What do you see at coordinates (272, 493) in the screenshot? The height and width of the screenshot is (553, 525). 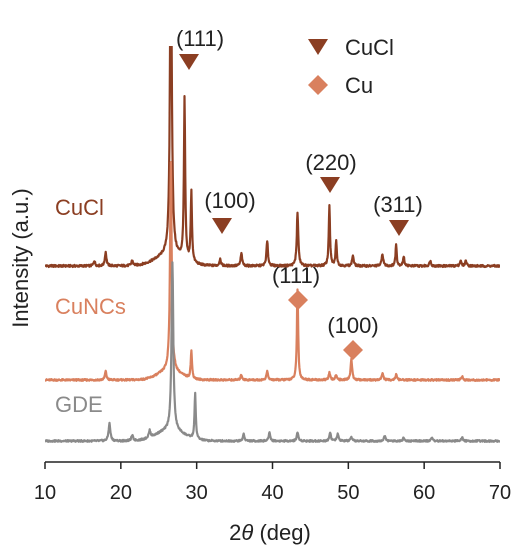 I see `x-tick-label: 40` at bounding box center [272, 493].